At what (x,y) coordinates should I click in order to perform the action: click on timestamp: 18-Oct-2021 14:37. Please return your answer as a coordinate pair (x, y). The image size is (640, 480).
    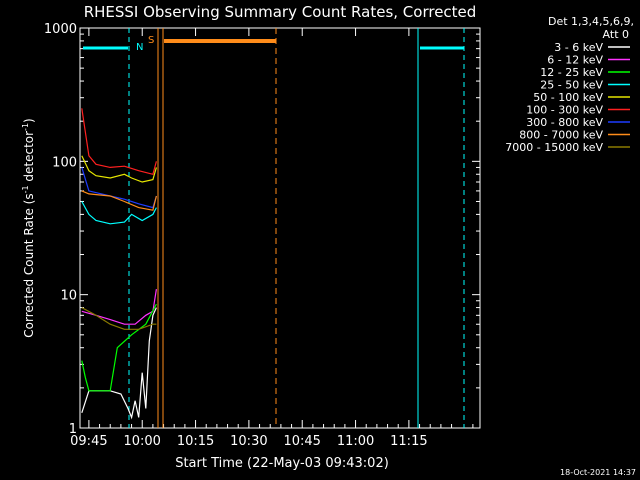
    Looking at the image, I should click on (598, 472).